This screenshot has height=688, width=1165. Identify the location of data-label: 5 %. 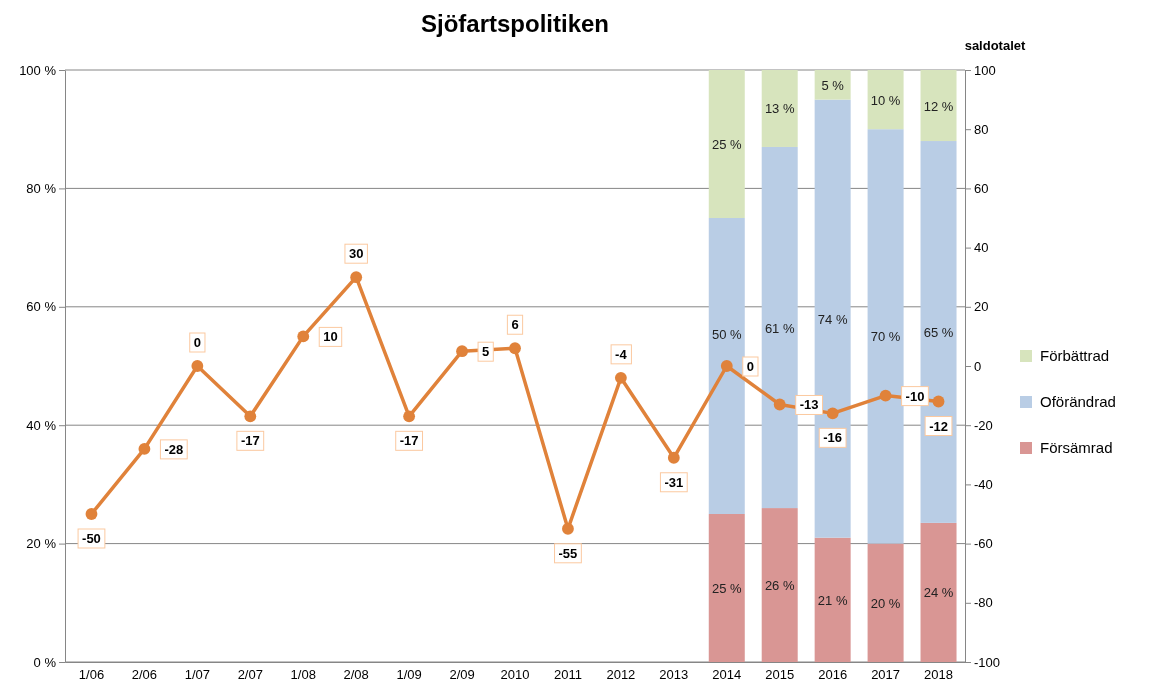
(833, 85).